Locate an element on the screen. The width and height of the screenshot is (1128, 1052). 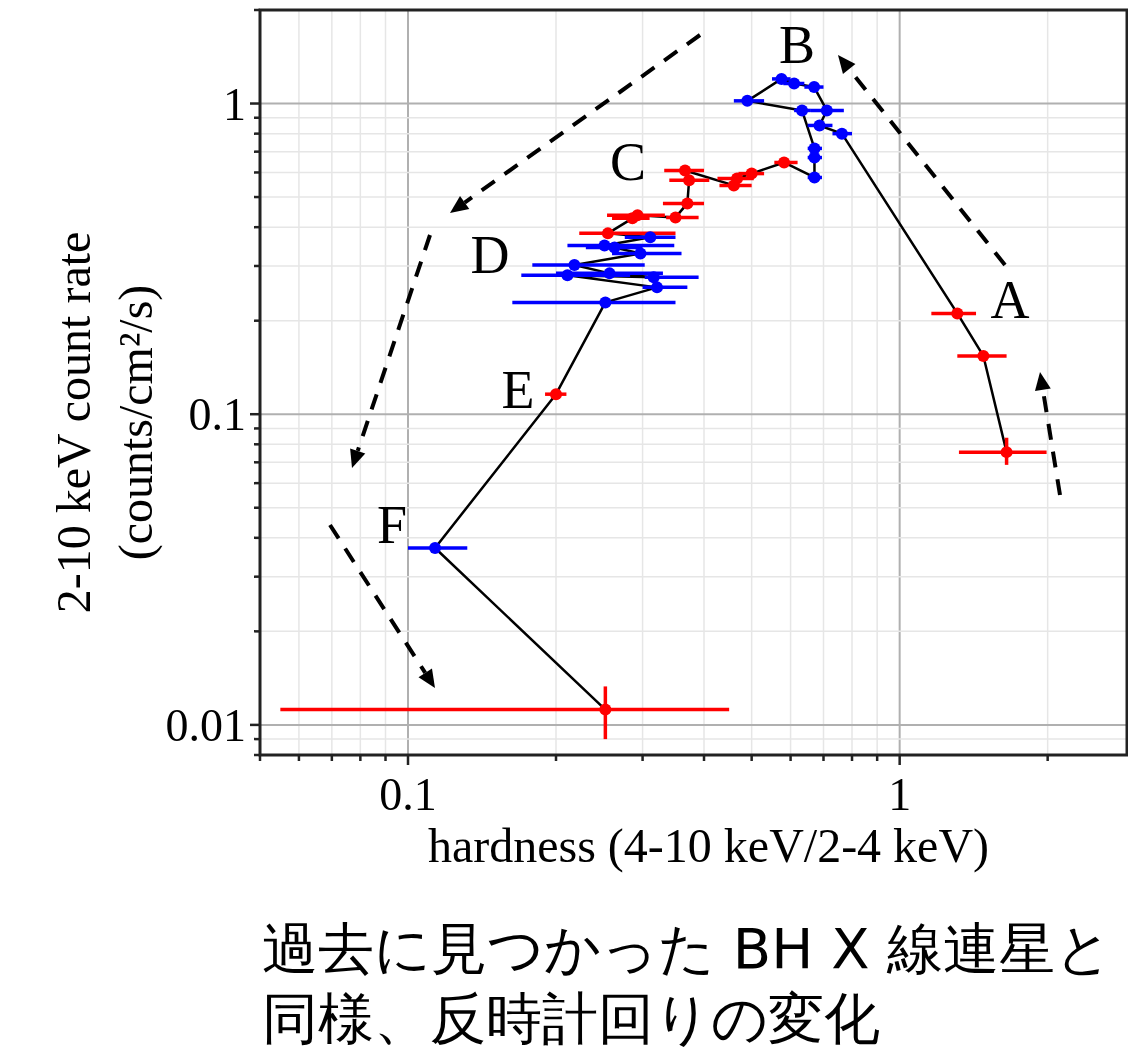
y-axis-title: 2-10 keV count rate (counts/cm²/s) is located at coordinates (105, 422).